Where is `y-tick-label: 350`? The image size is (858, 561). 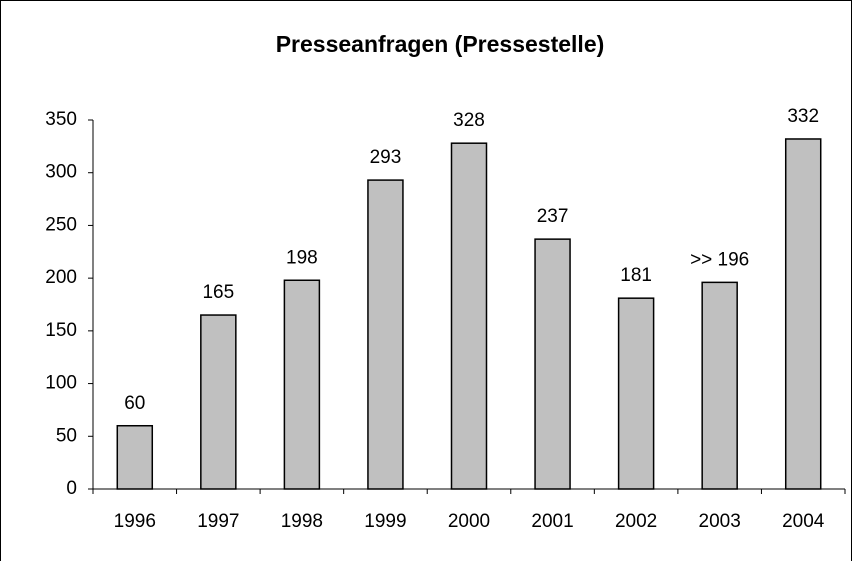
y-tick-label: 350 is located at coordinates (61, 119).